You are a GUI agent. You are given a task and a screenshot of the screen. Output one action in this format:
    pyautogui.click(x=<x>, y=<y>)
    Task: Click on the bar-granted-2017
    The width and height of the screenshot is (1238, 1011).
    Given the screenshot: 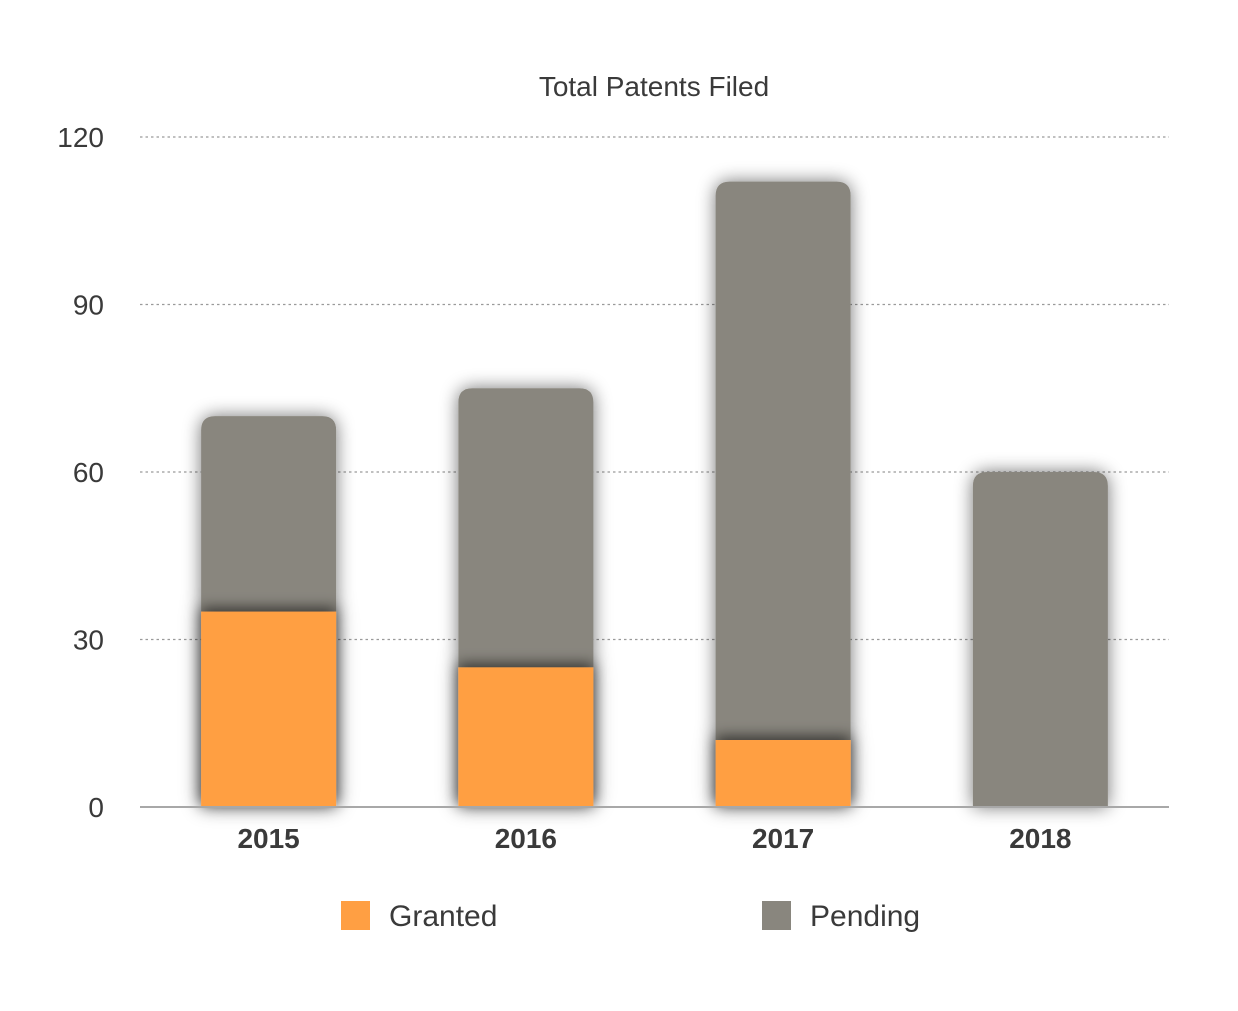 What is the action you would take?
    pyautogui.click(x=783, y=773)
    